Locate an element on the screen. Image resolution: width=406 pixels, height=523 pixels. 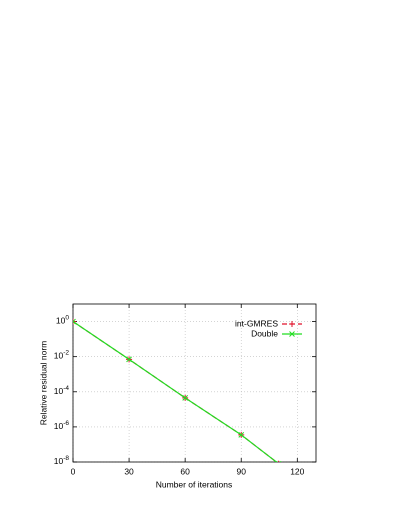
legend-label: int-GMRES is located at coordinates (256, 323).